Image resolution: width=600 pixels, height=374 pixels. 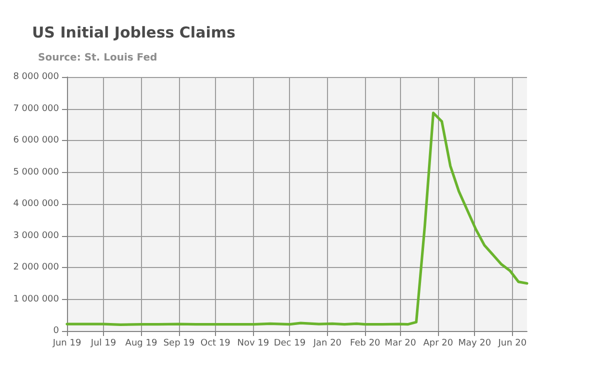 I want to click on y-tick-label: 2 000 000, so click(x=36, y=267).